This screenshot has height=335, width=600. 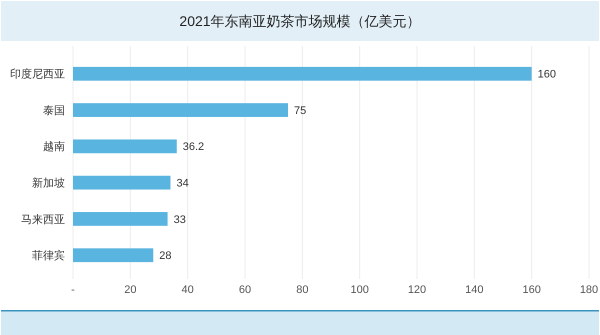 What do you see at coordinates (54, 110) in the screenshot?
I see `y-tick-label: 泰国` at bounding box center [54, 110].